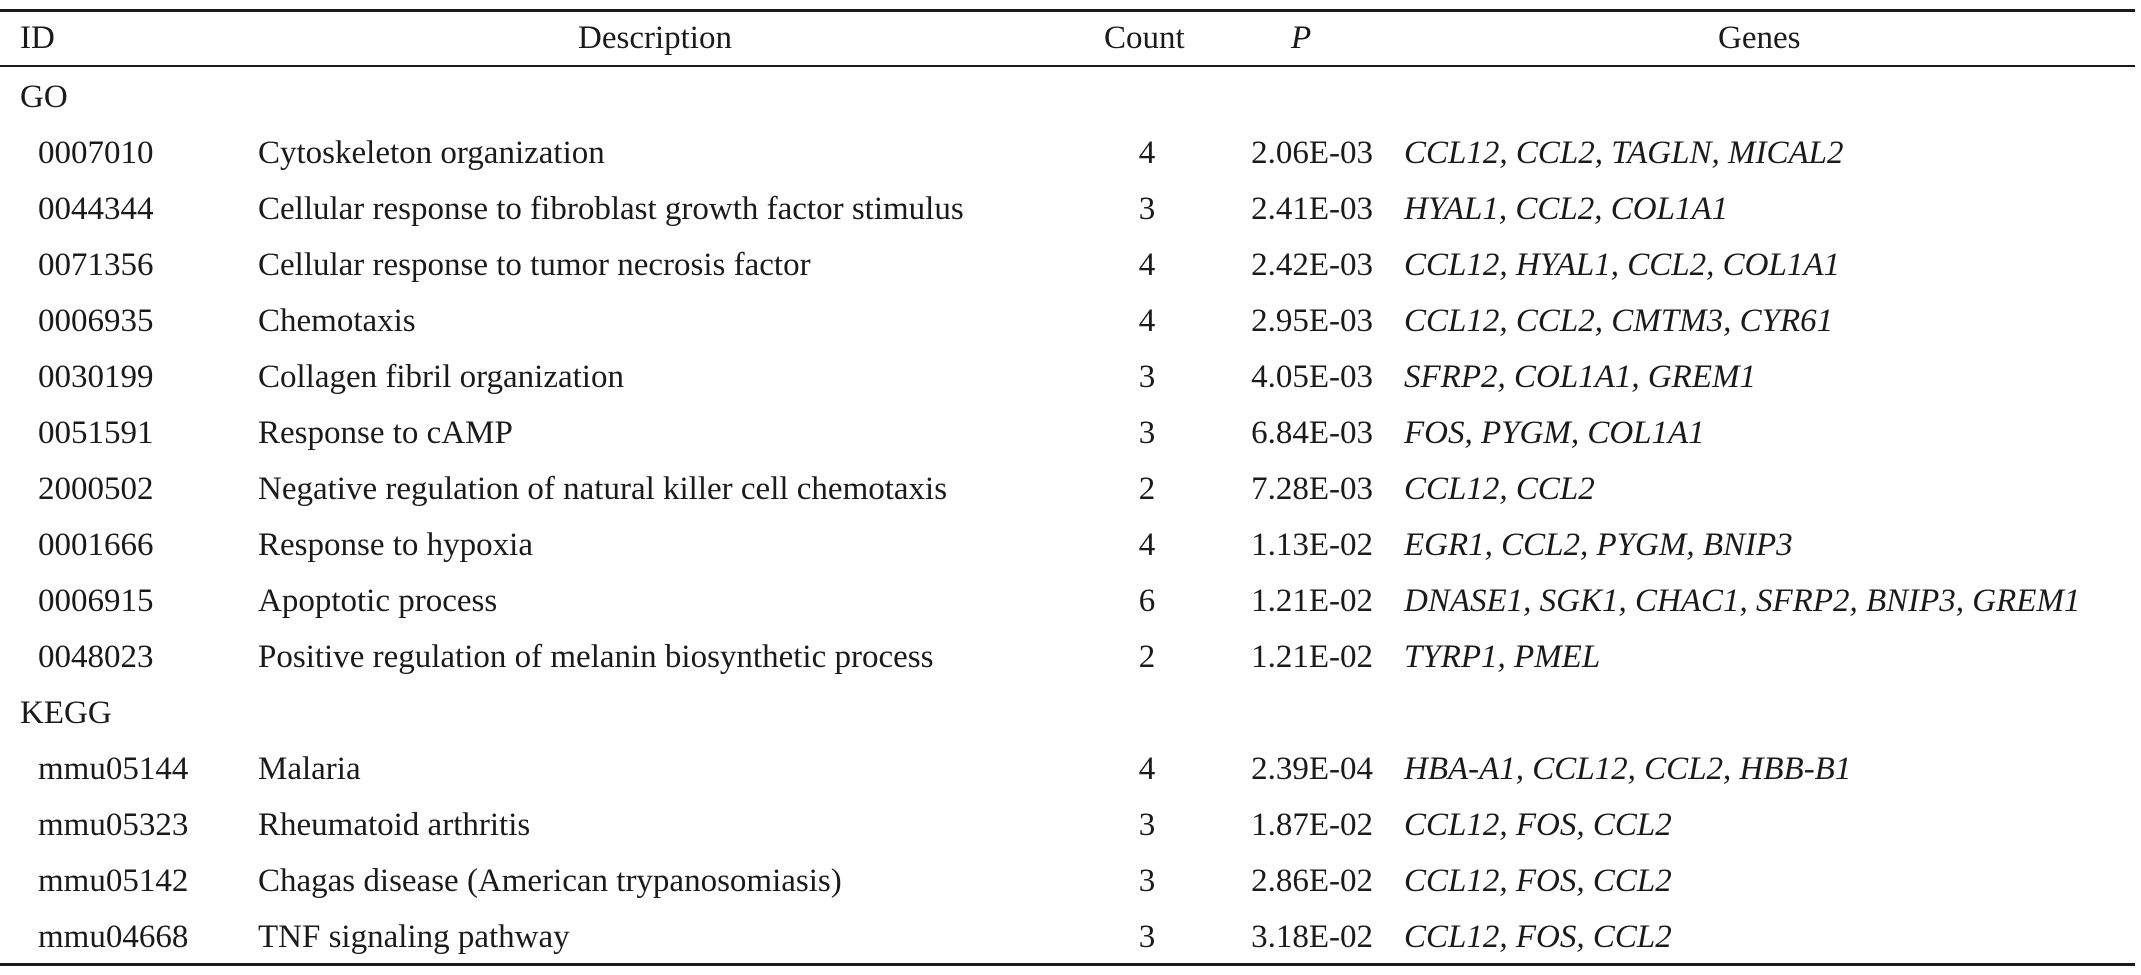 The image size is (2141, 975). Describe the element at coordinates (1312, 825) in the screenshot. I see `row-p-value: 1.87E-02` at that location.